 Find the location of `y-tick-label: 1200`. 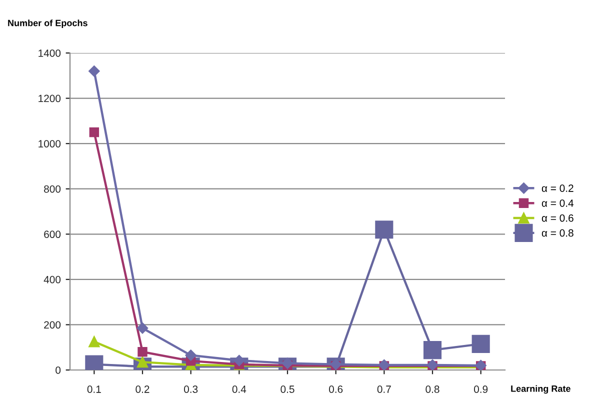

y-tick-label: 1200 is located at coordinates (49, 98).